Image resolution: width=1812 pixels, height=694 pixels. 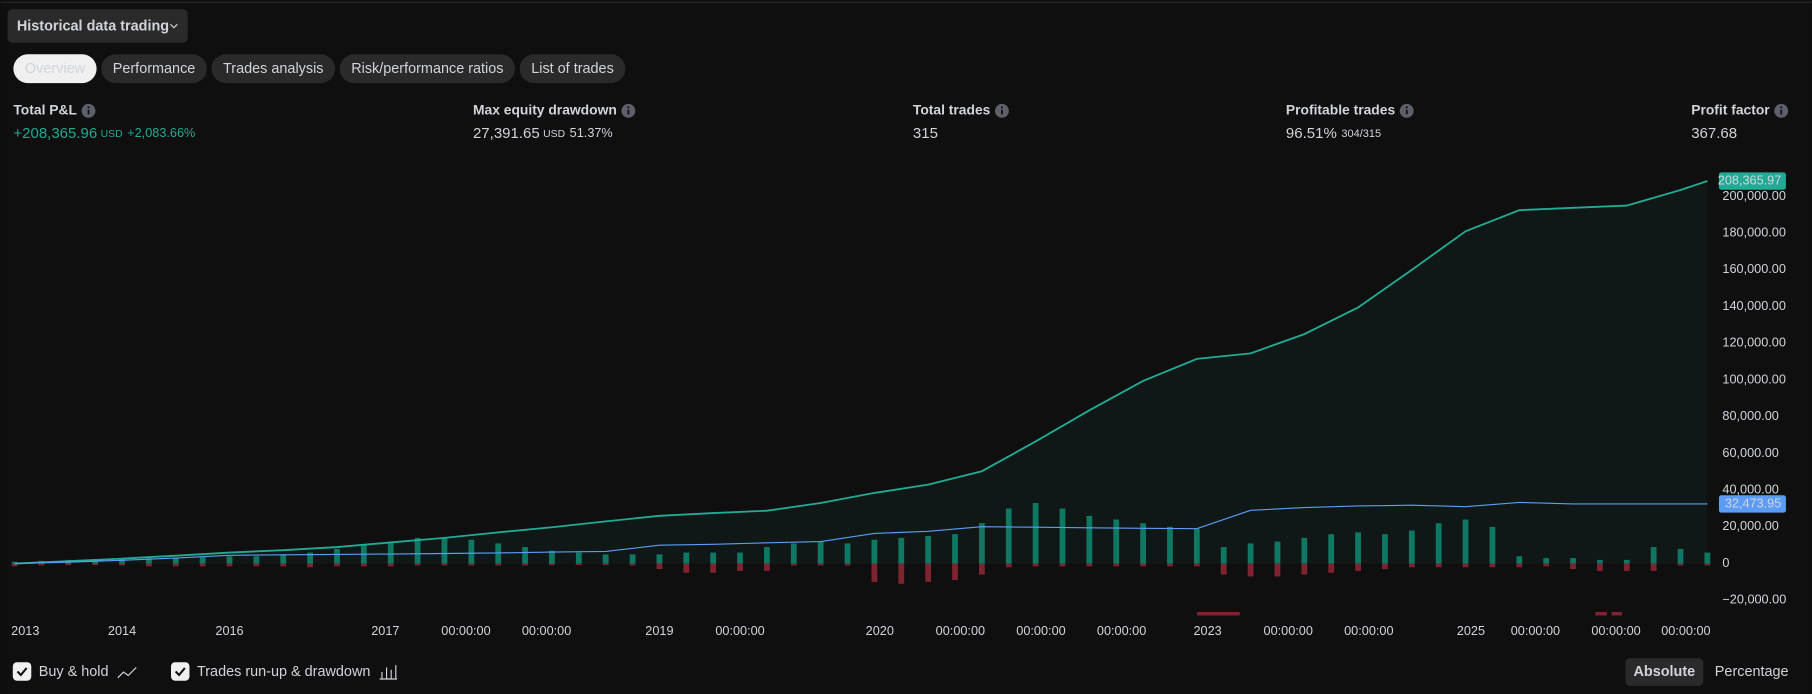 I want to click on tab-label: List of trades, so click(x=572, y=69).